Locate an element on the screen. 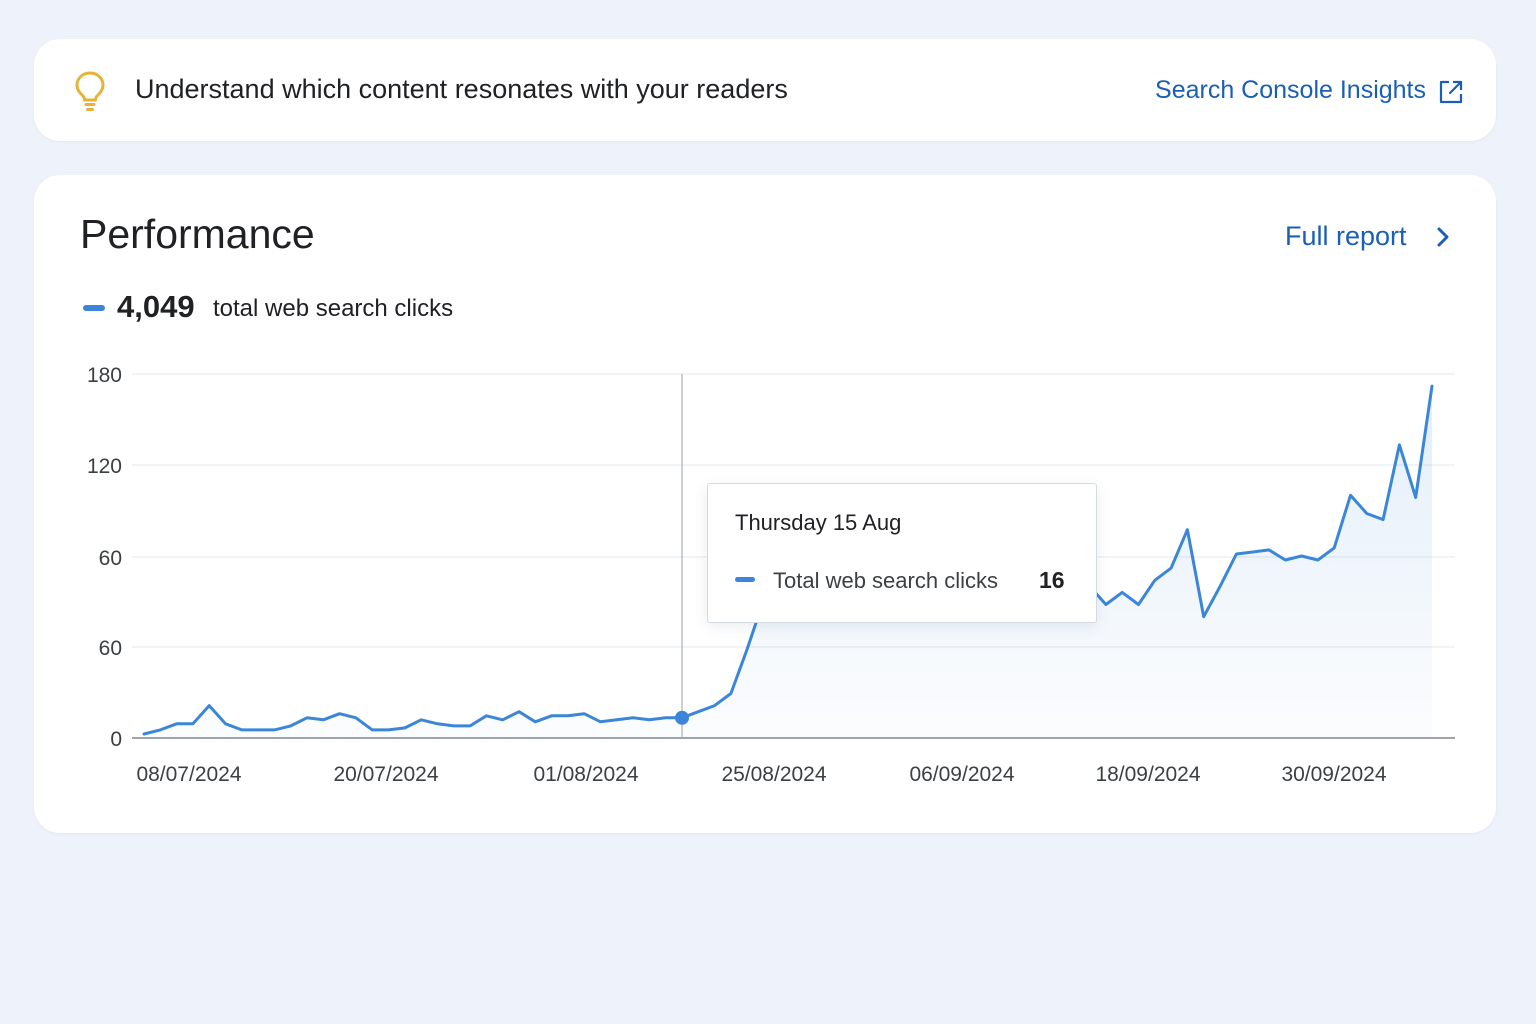  page-title: Performance is located at coordinates (197, 234).